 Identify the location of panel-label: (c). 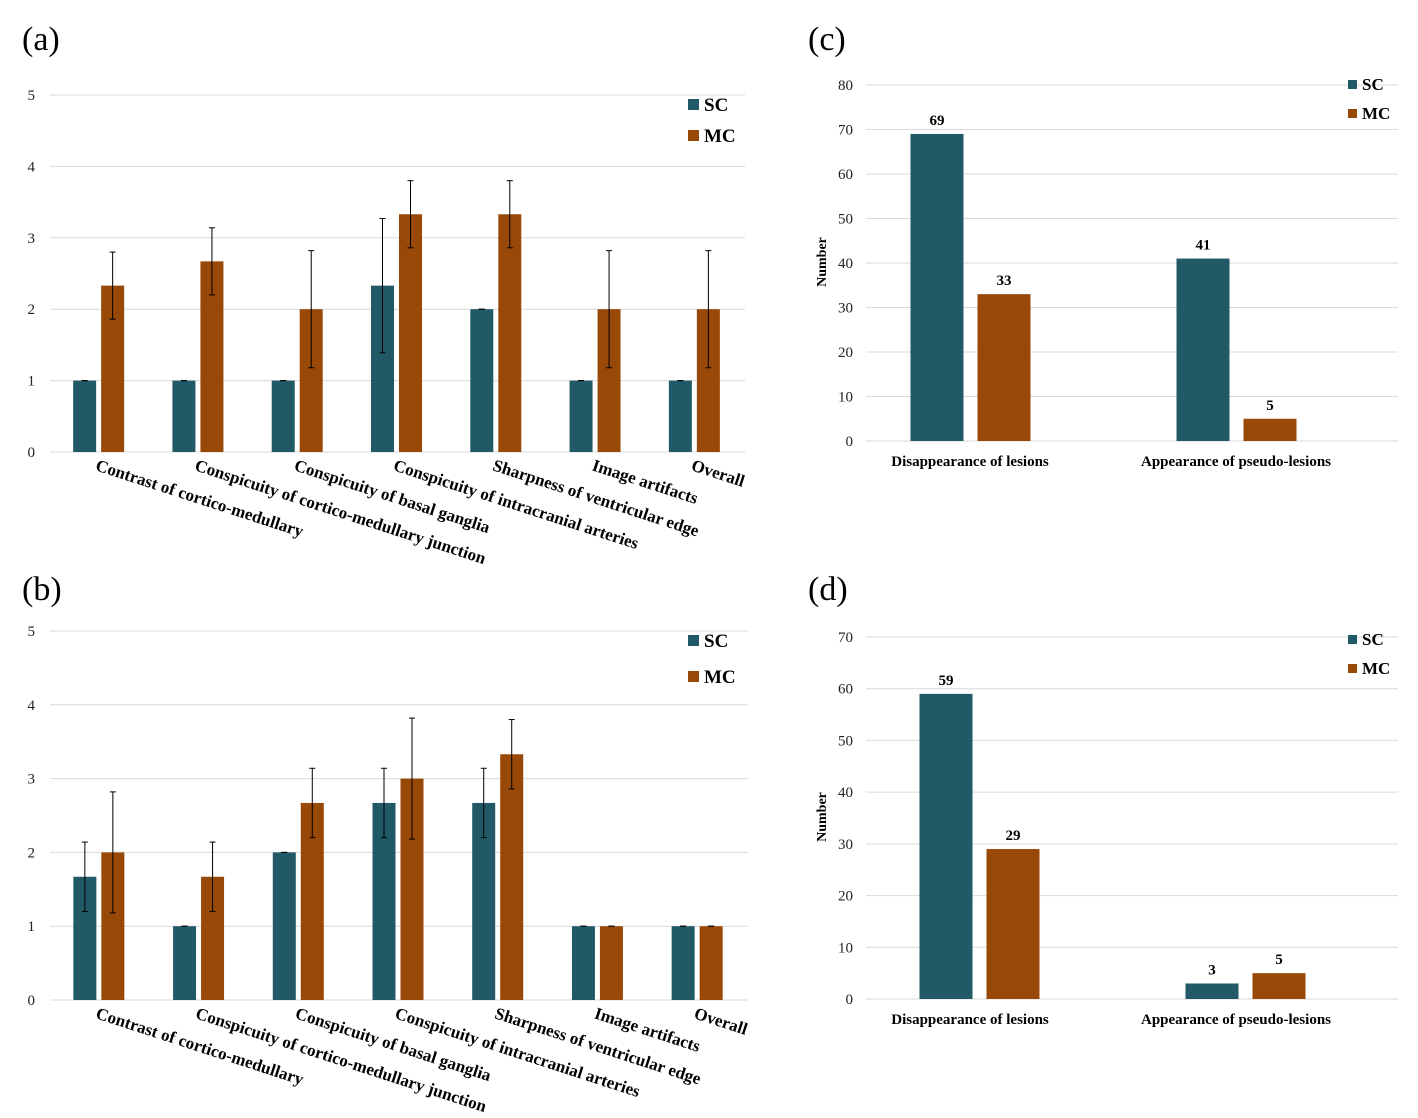
(827, 39).